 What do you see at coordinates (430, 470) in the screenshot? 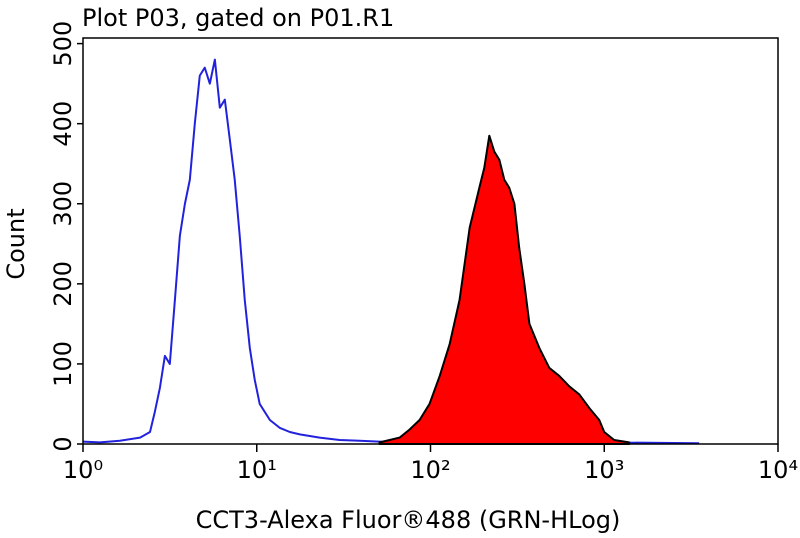
I see `x-tick-label: 10²` at bounding box center [430, 470].